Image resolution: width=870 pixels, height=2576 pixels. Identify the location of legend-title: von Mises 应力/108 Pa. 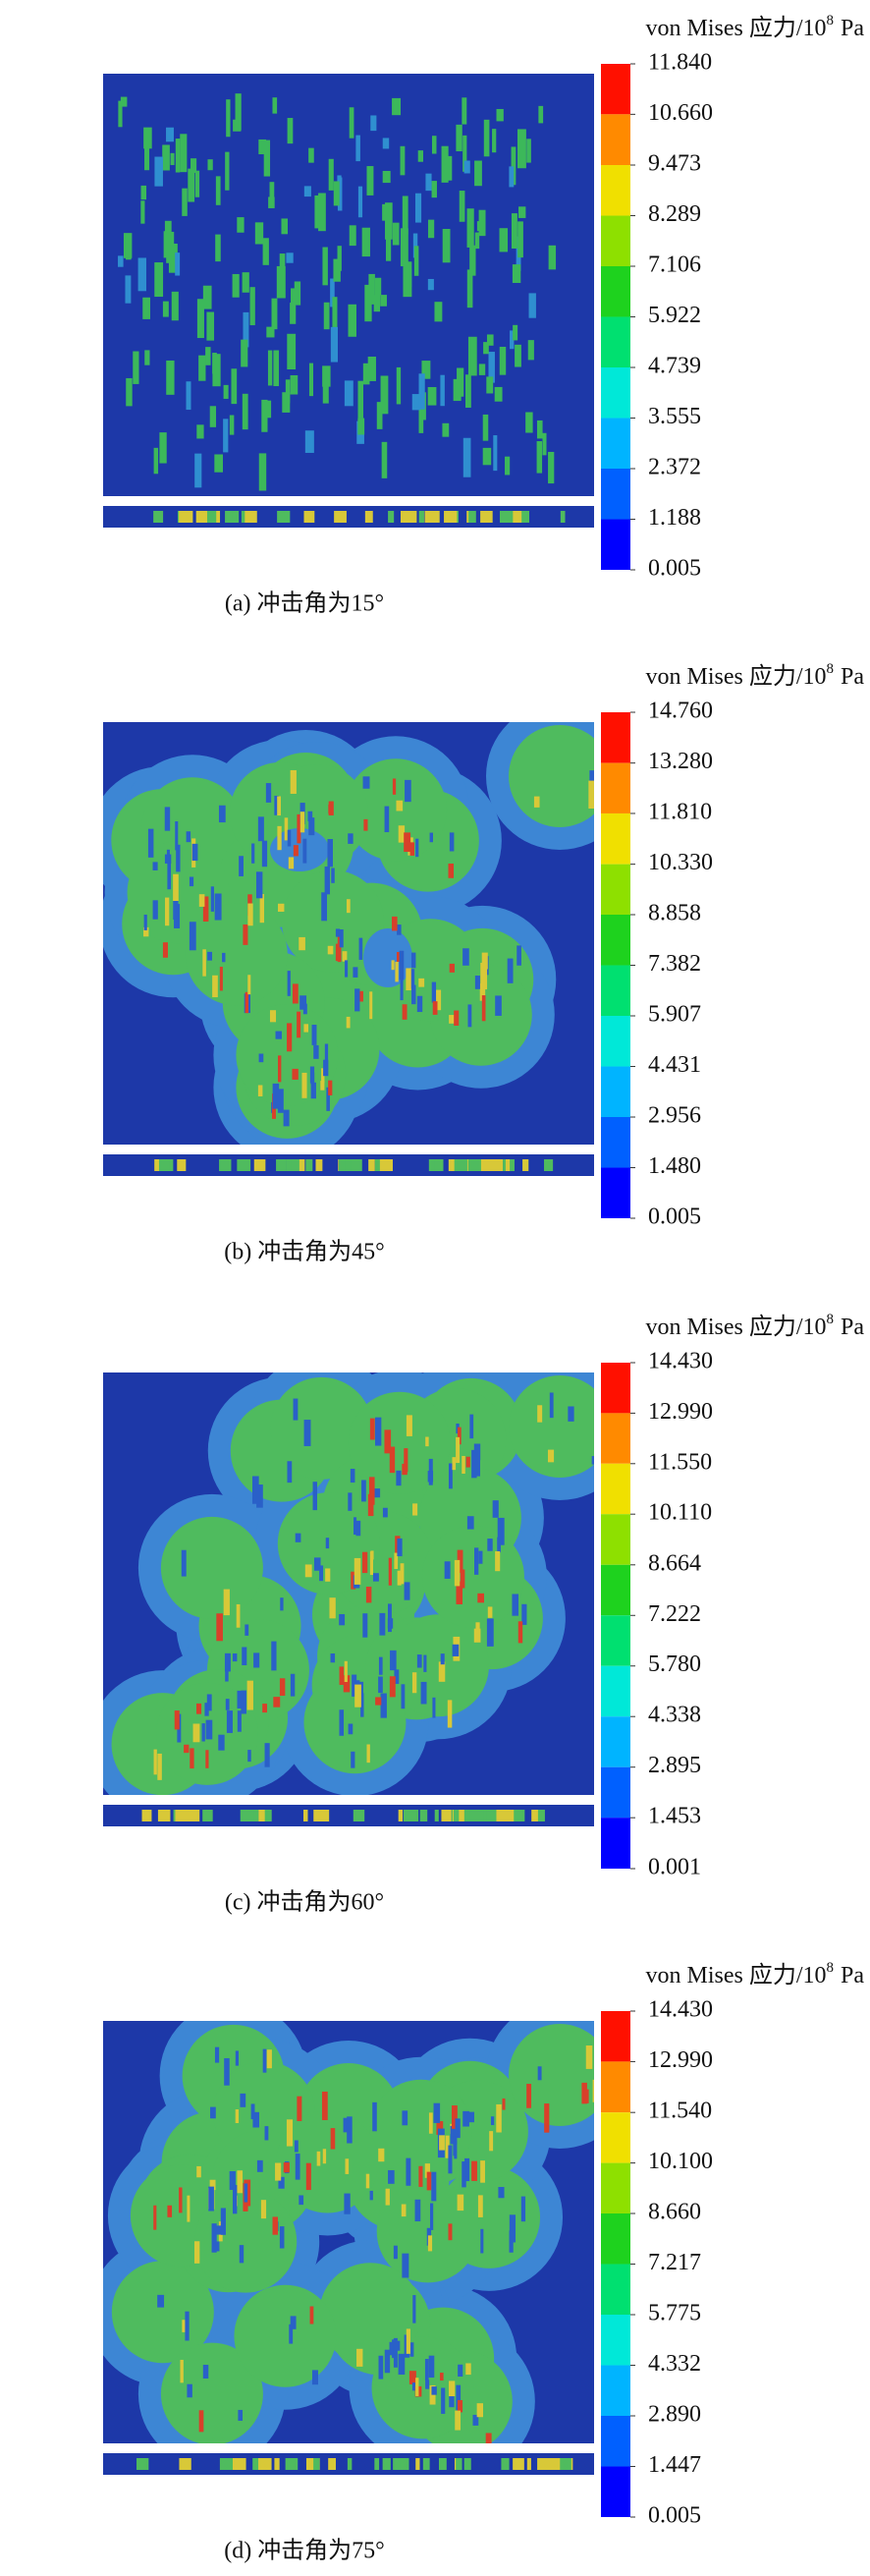
(755, 26).